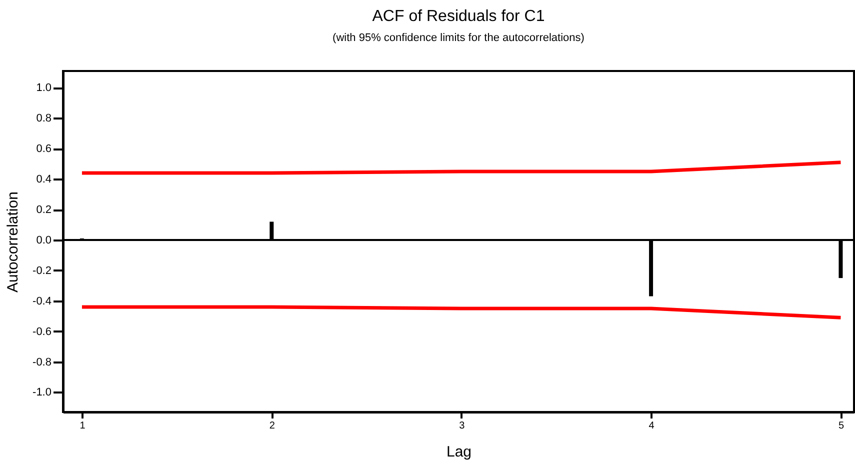 This screenshot has width=855, height=464. I want to click on y-tick-label: 0.8, so click(44, 118).